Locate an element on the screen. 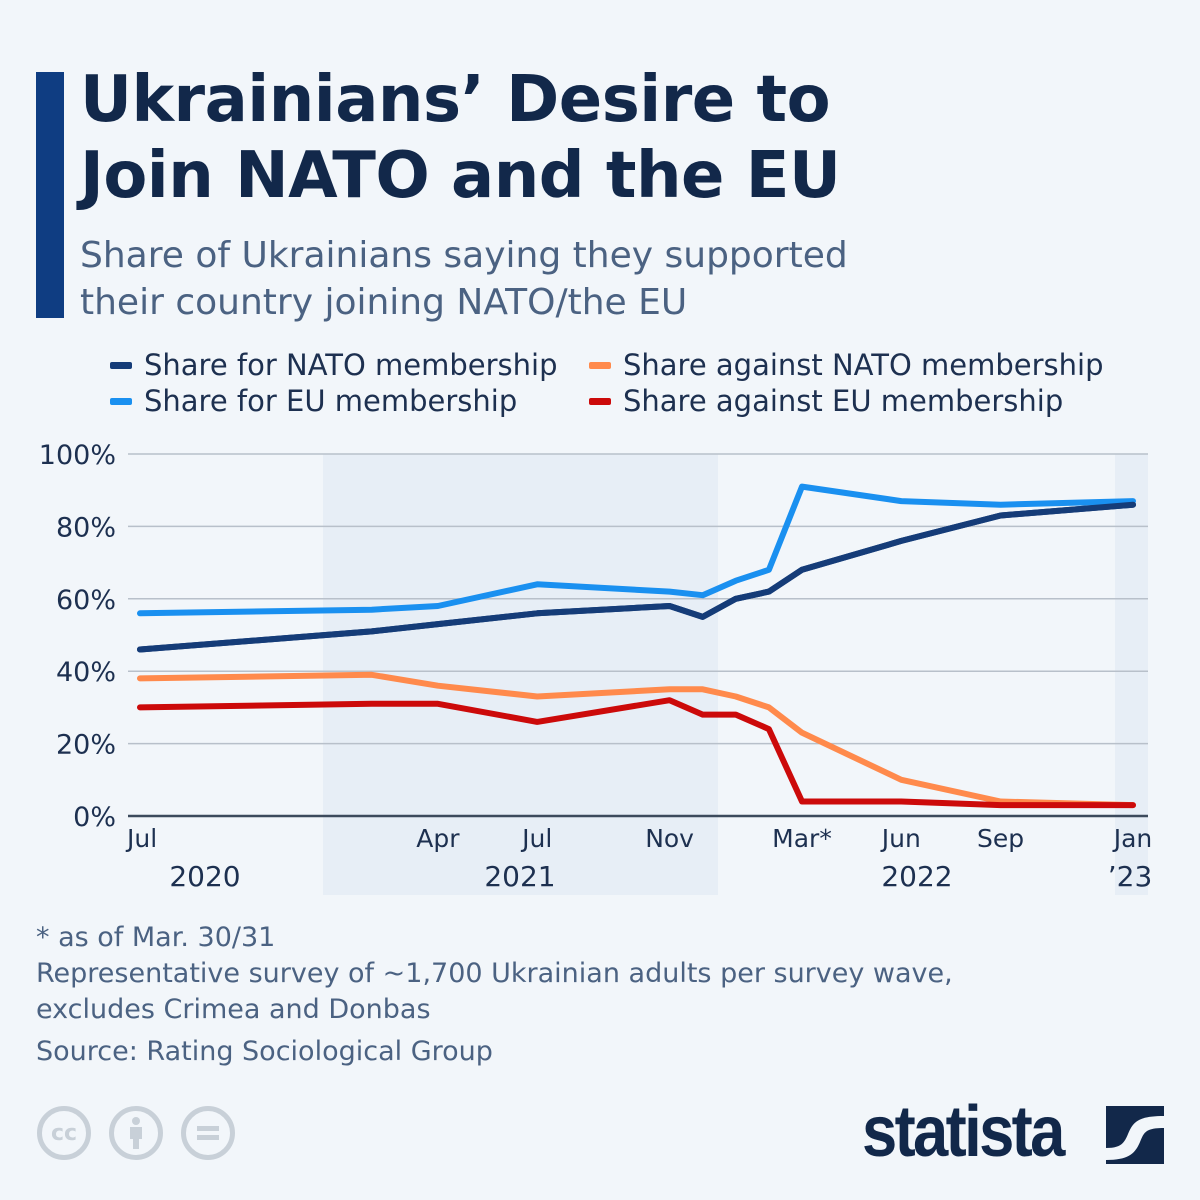 This screenshot has width=1200, height=1200. series-line-nato-for-top is located at coordinates (636, 577).